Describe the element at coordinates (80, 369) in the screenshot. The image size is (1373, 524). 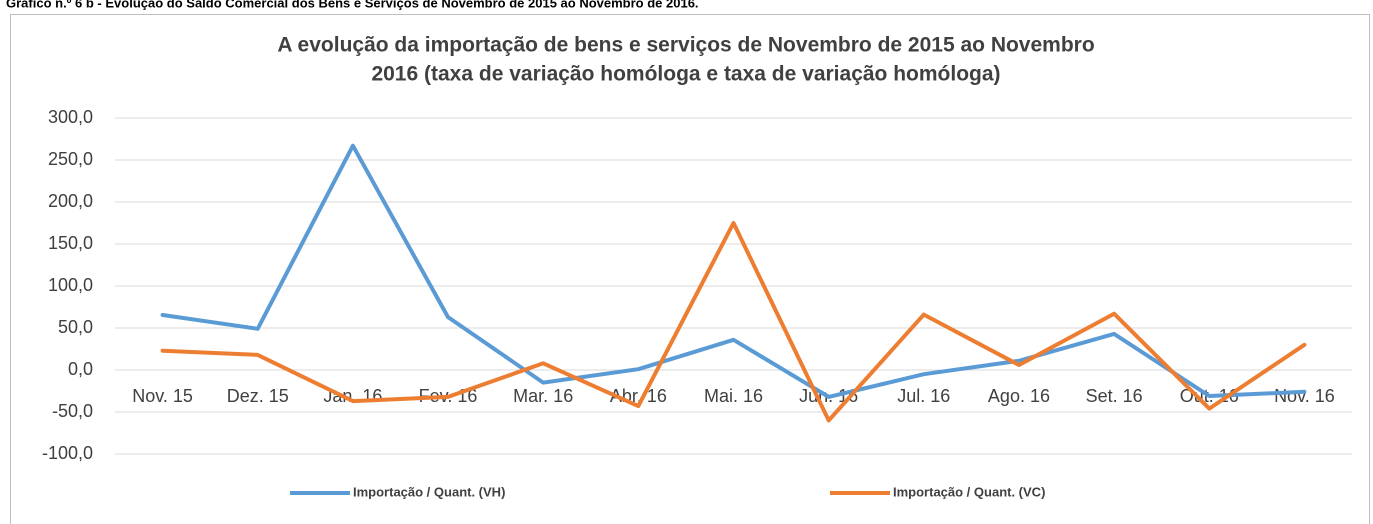
I see `y-tick-label: 0,0` at that location.